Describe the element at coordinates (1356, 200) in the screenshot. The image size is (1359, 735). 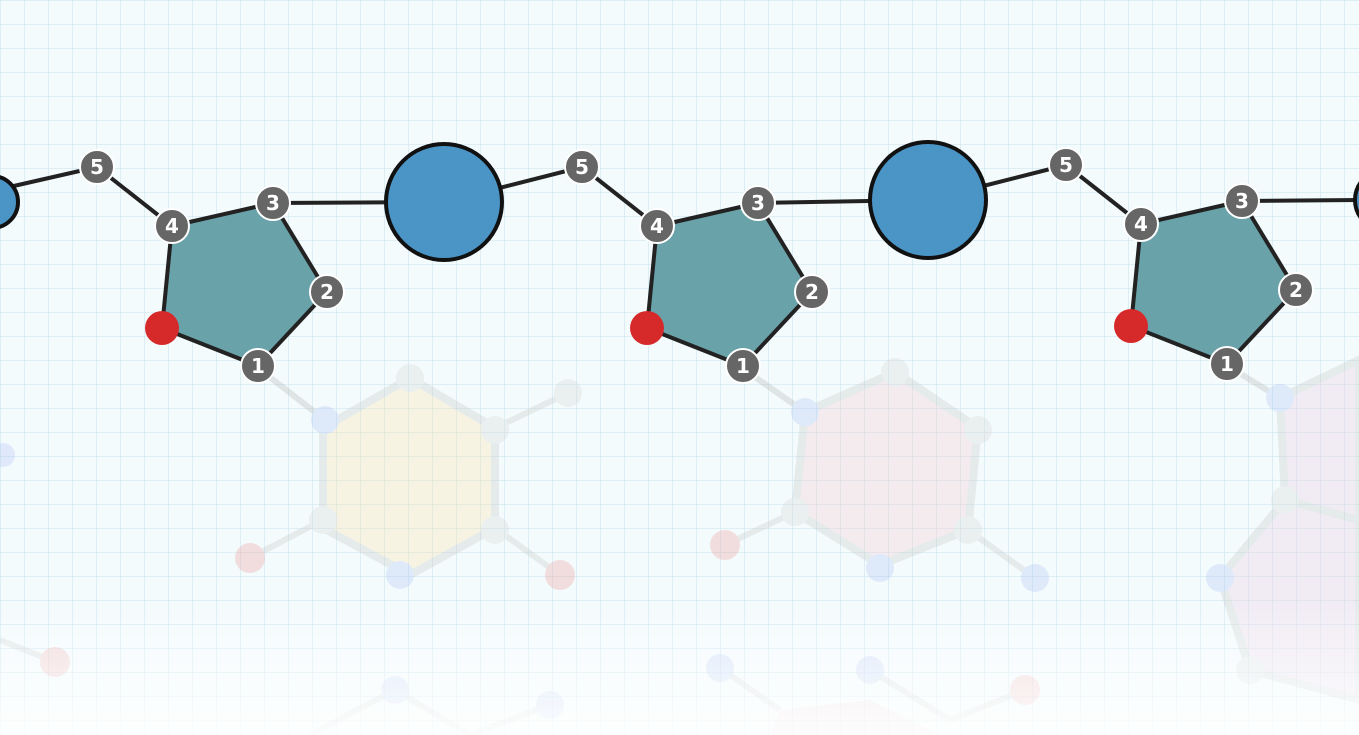
I see `phosphate-group-edge-right` at that location.